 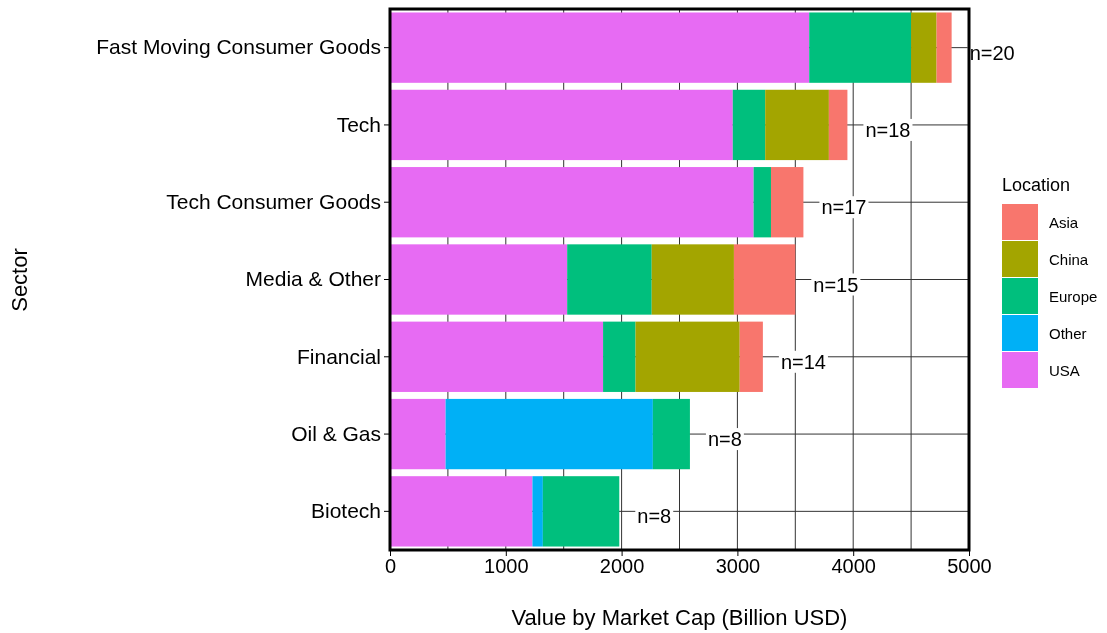 What do you see at coordinates (803, 361) in the screenshot?
I see `annotation: n=14` at bounding box center [803, 361].